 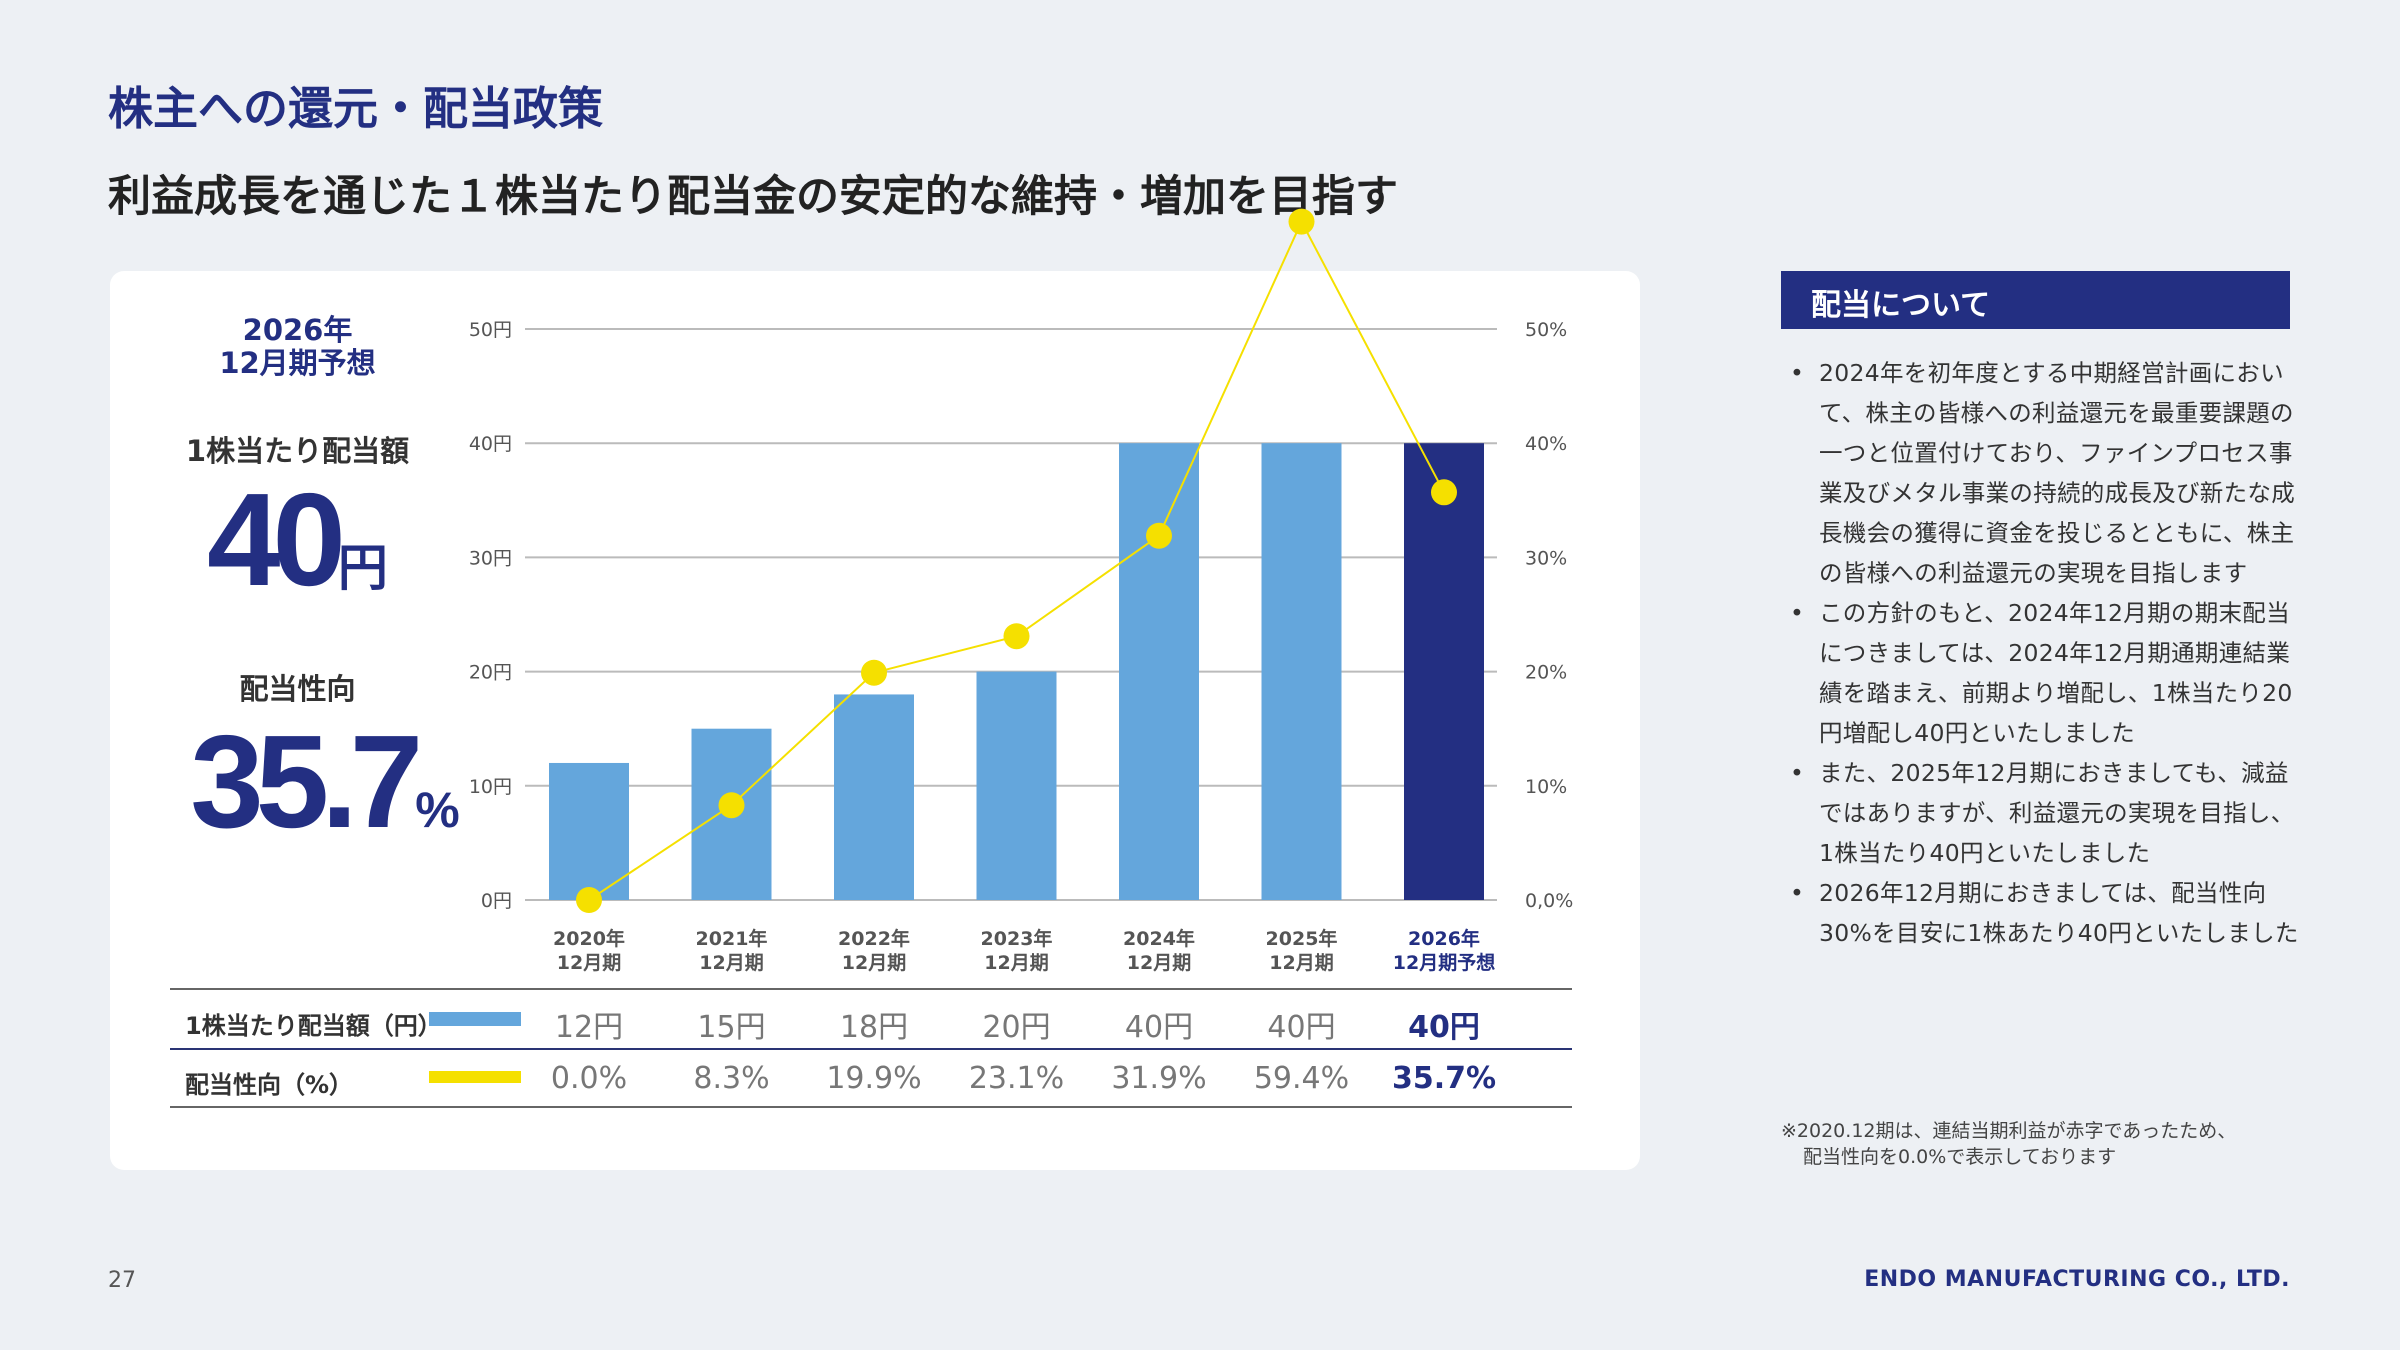 I want to click on dps-label: 1株当たり配当額, so click(x=297, y=451).